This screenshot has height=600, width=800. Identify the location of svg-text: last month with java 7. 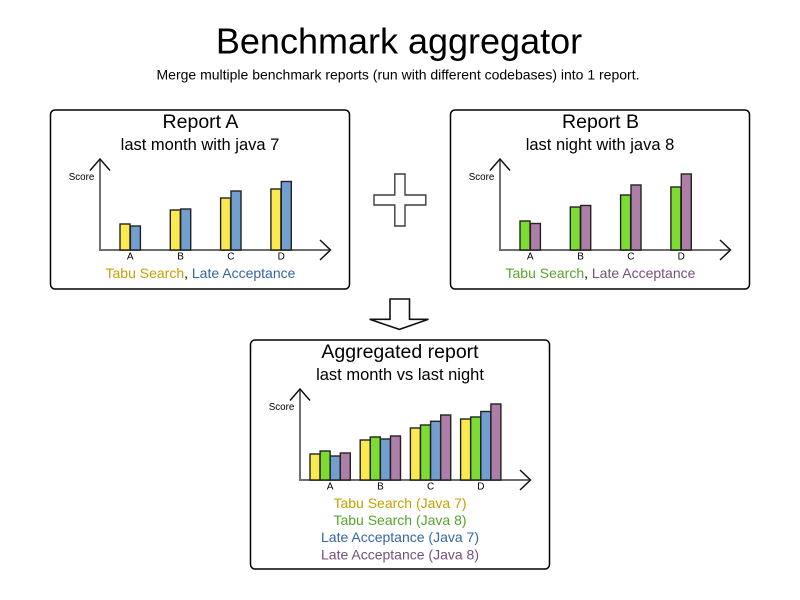
(200, 145).